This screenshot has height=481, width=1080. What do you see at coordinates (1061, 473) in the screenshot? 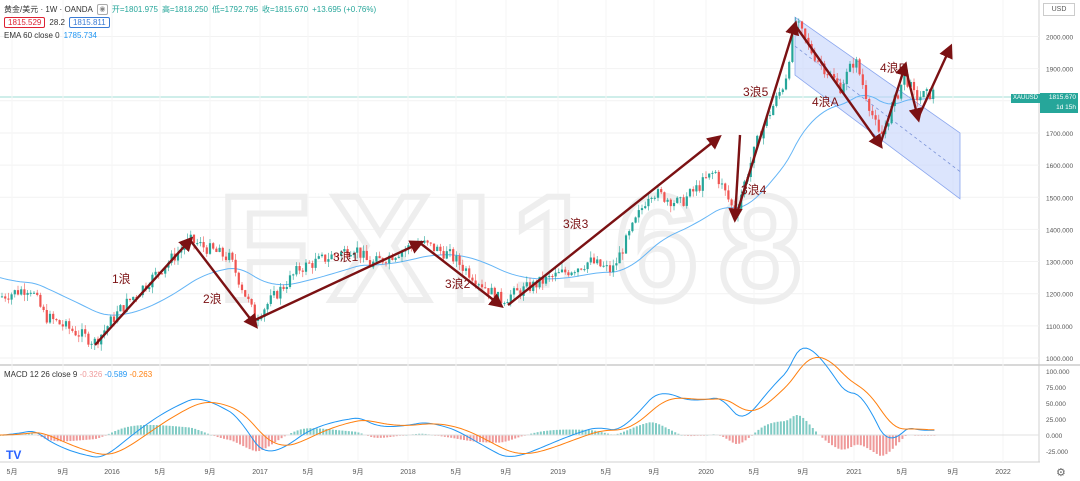
I see `gear-icon: ⚙` at bounding box center [1061, 473].